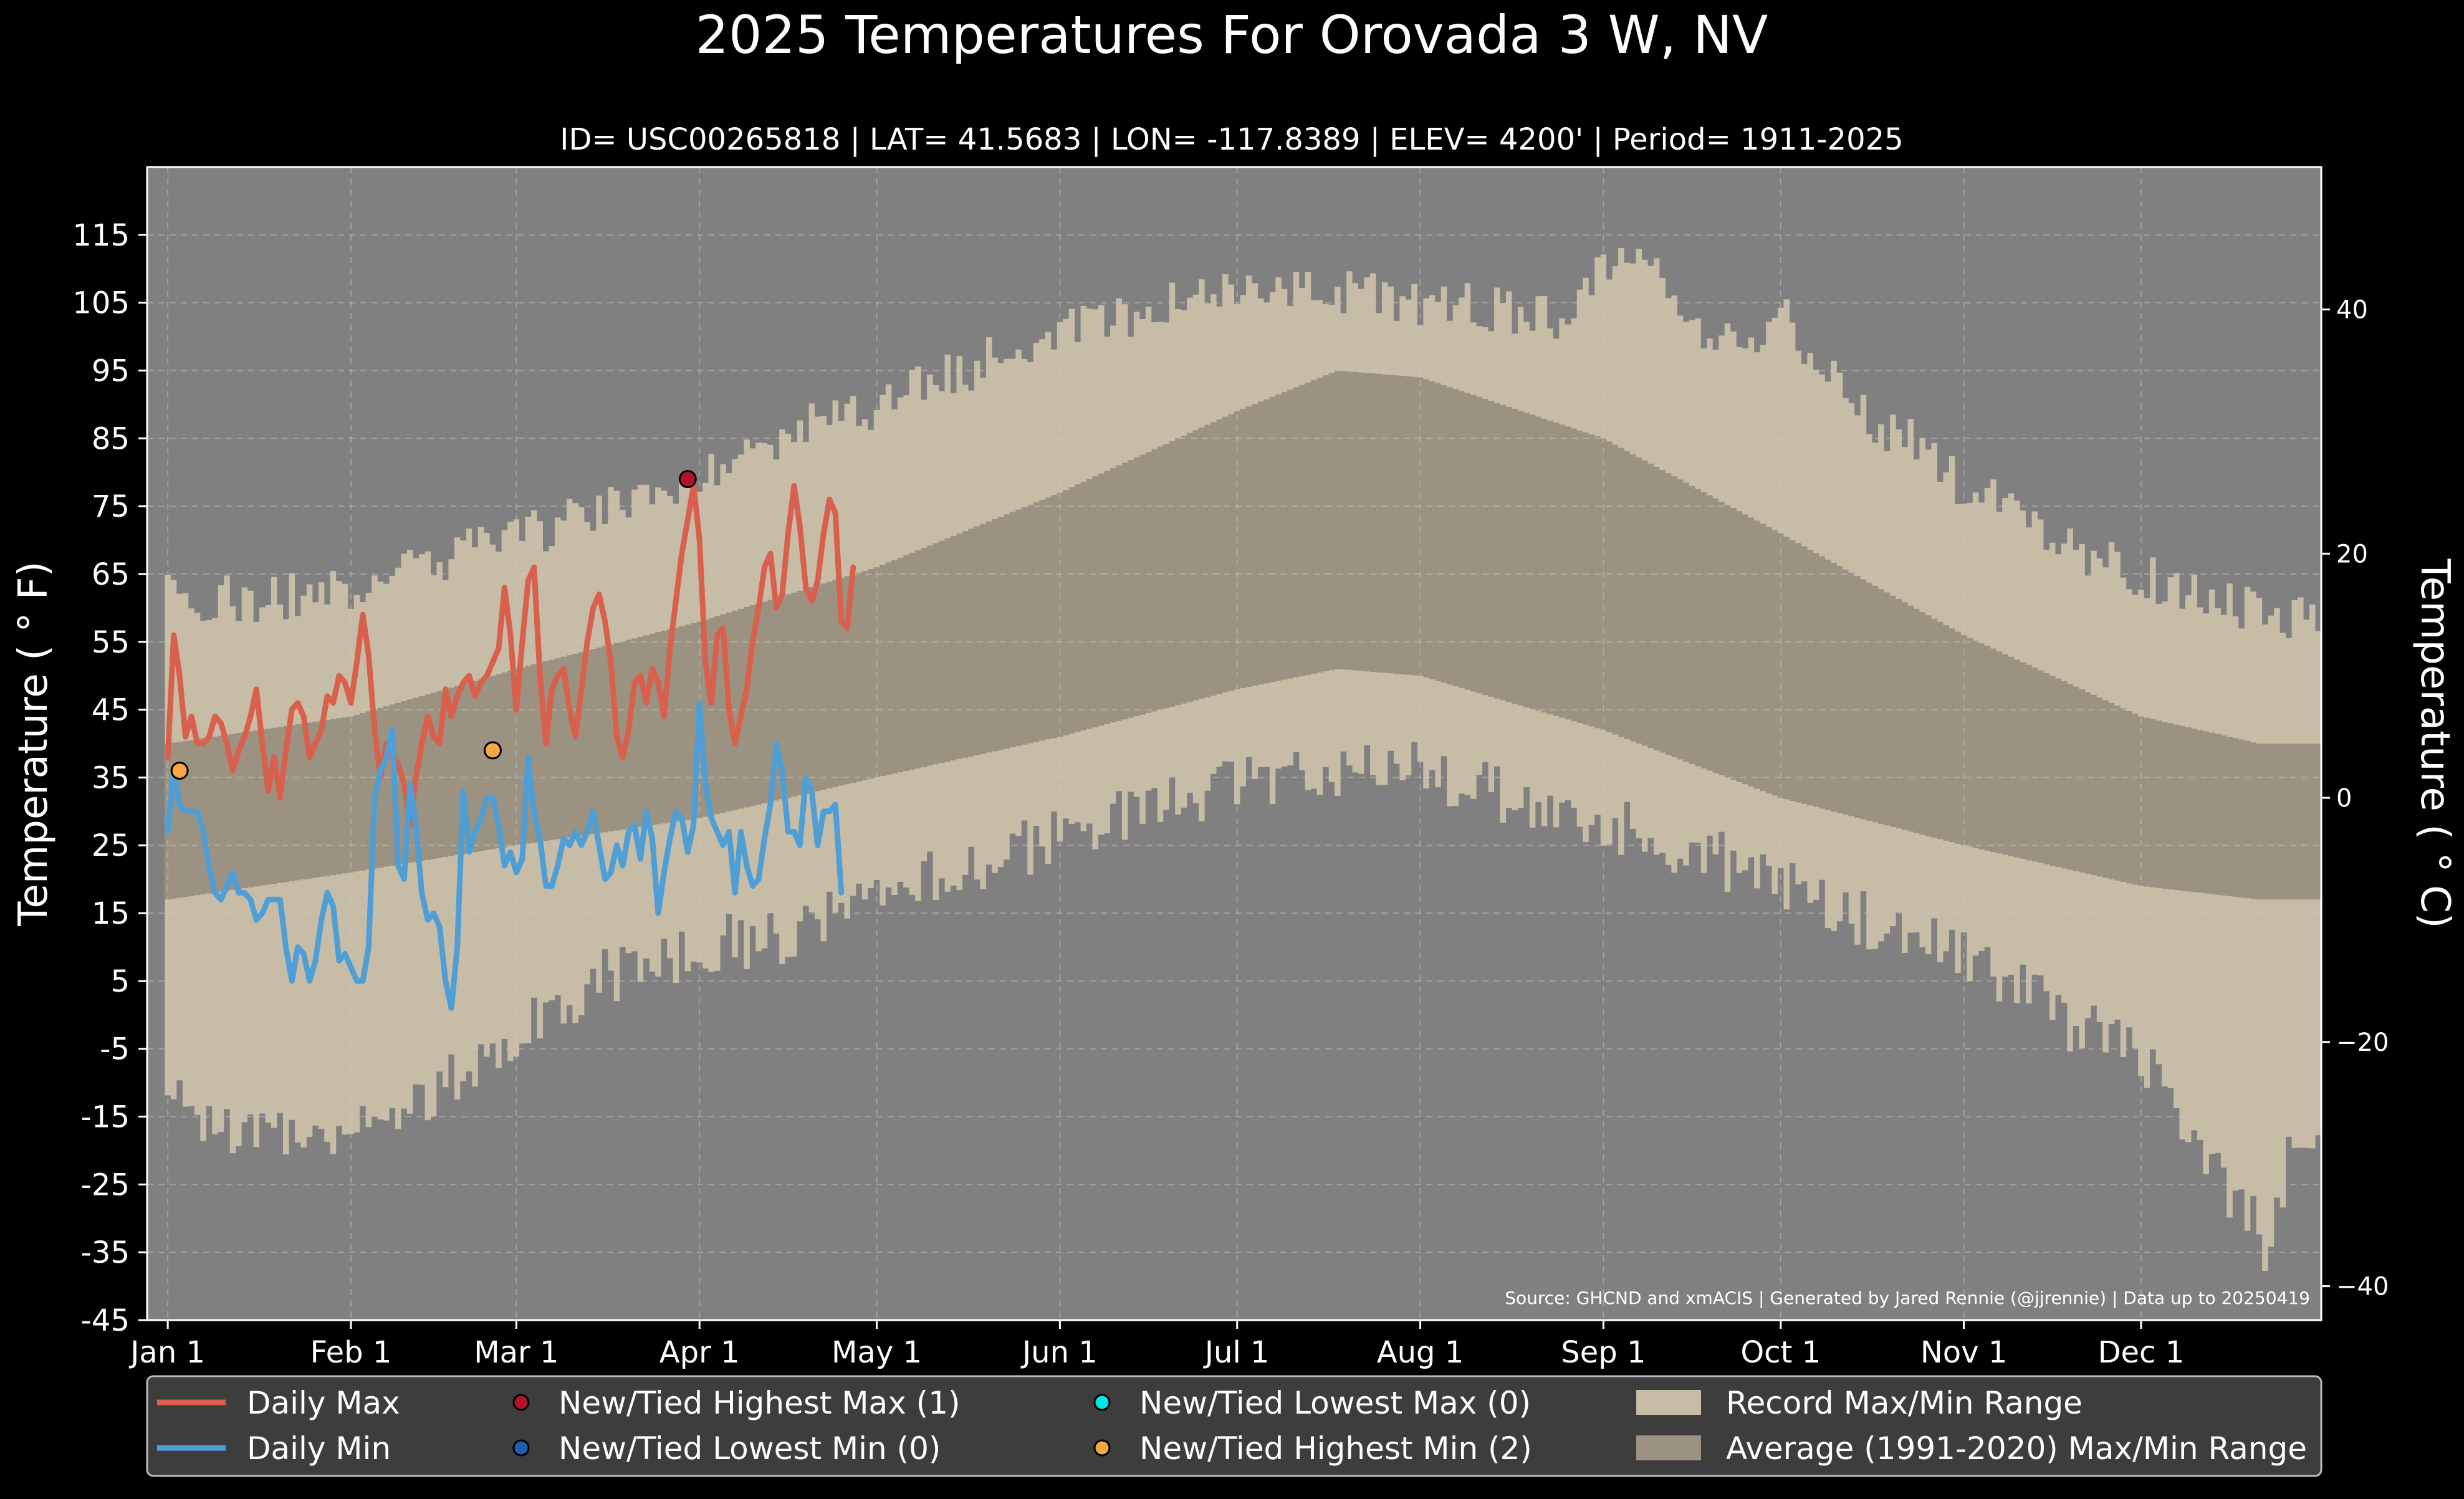 The height and width of the screenshot is (1499, 2464). What do you see at coordinates (323, 1403) in the screenshot?
I see `legend-label: Daily Max` at bounding box center [323, 1403].